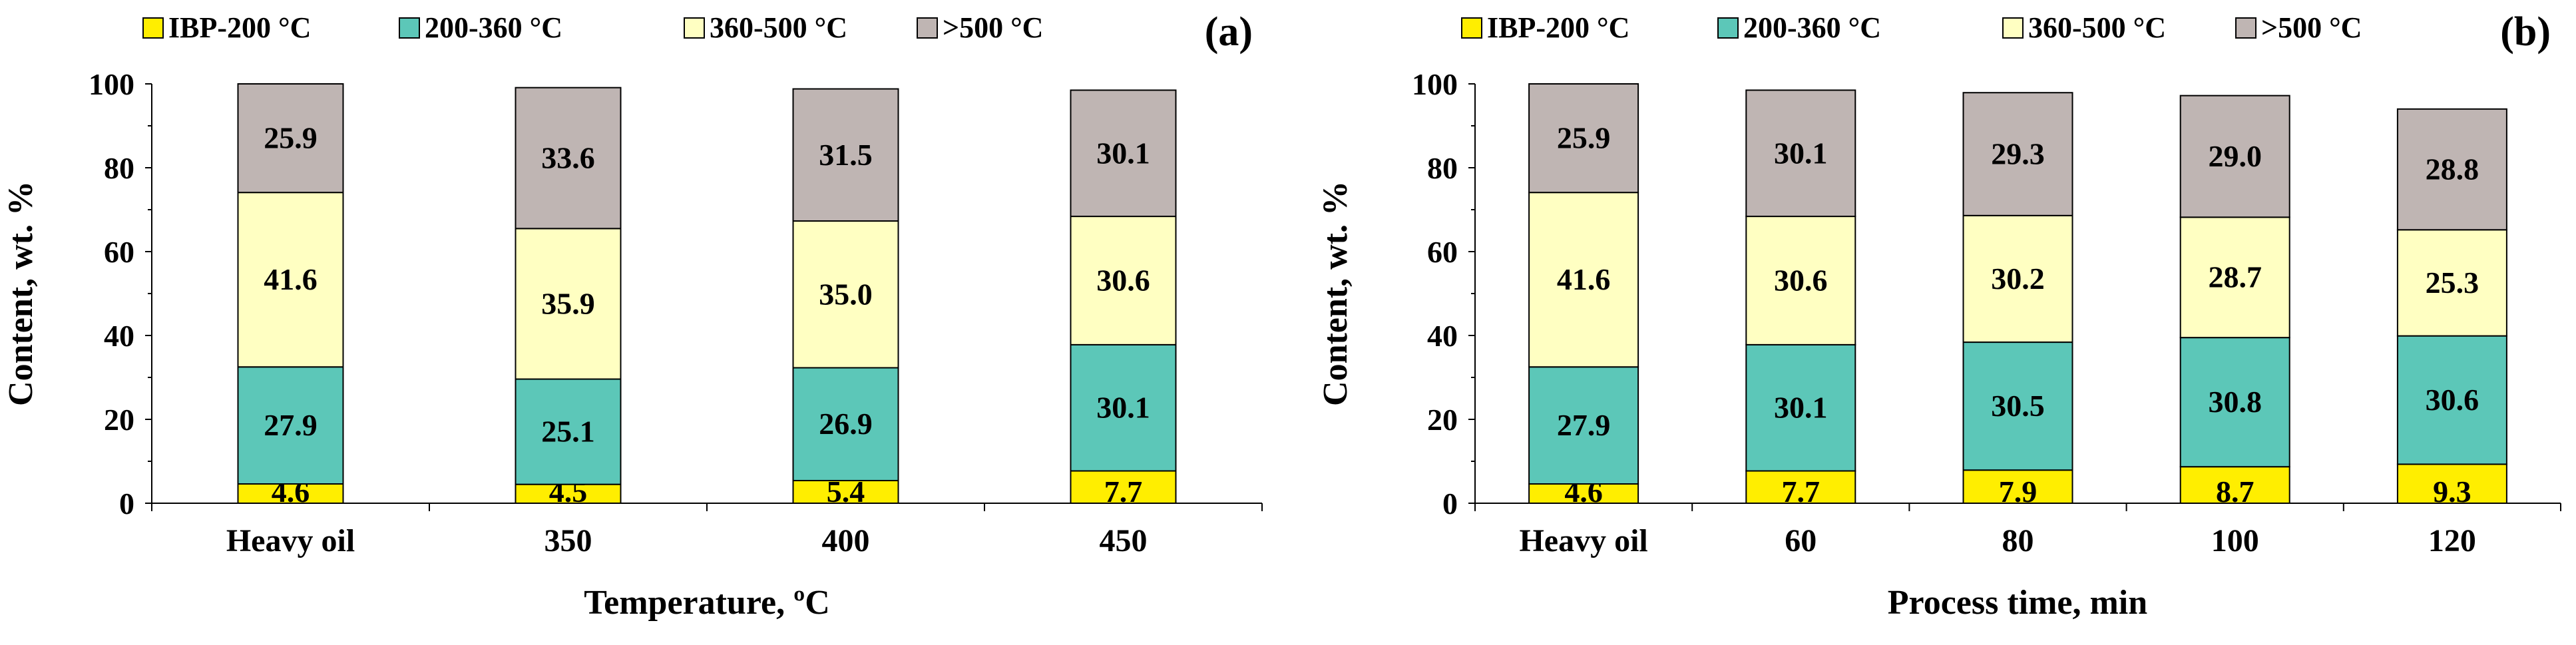 The width and height of the screenshot is (2576, 645). Describe the element at coordinates (2235, 492) in the screenshot. I see `data-label: 8.7` at that location.